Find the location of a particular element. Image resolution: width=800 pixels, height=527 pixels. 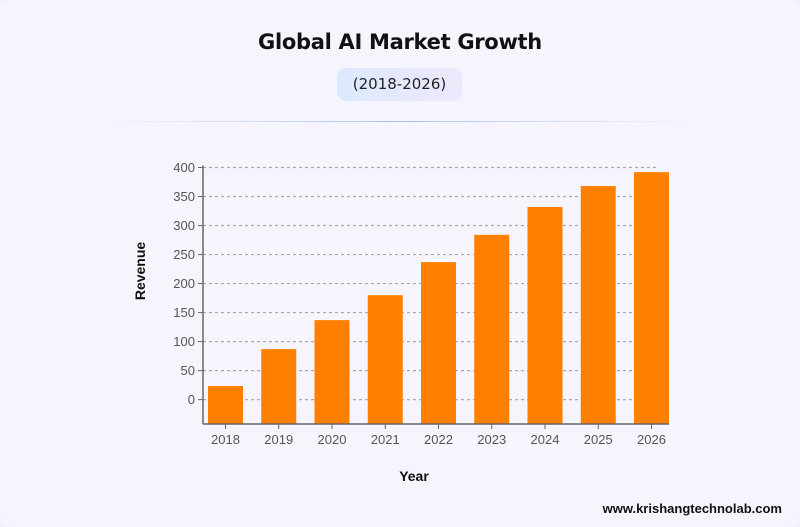

x-axis-label: Year is located at coordinates (414, 476).